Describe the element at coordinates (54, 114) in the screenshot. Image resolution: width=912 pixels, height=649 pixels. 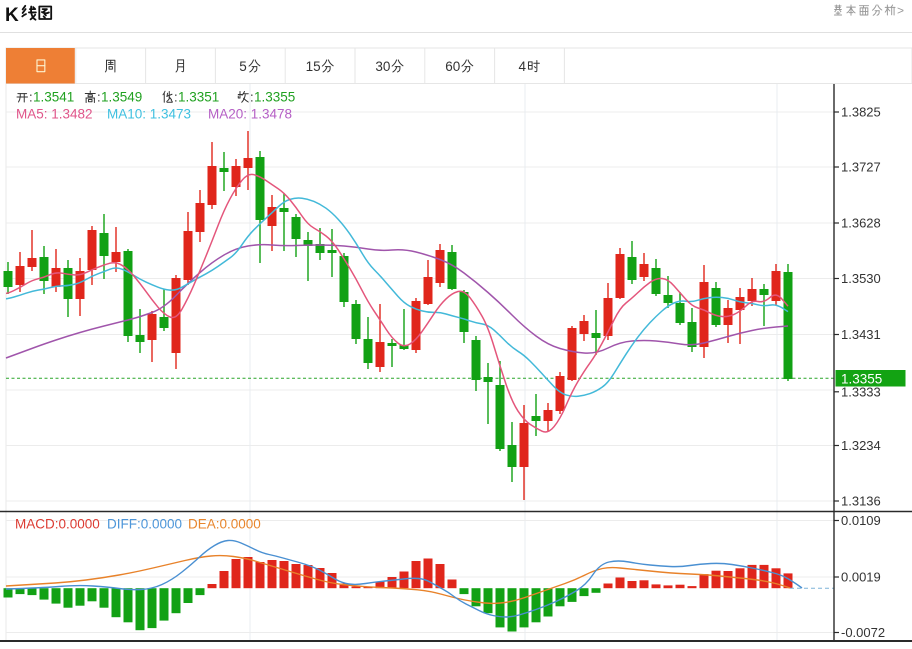
I see `svg-text: MA5: 1.3482` at that location.